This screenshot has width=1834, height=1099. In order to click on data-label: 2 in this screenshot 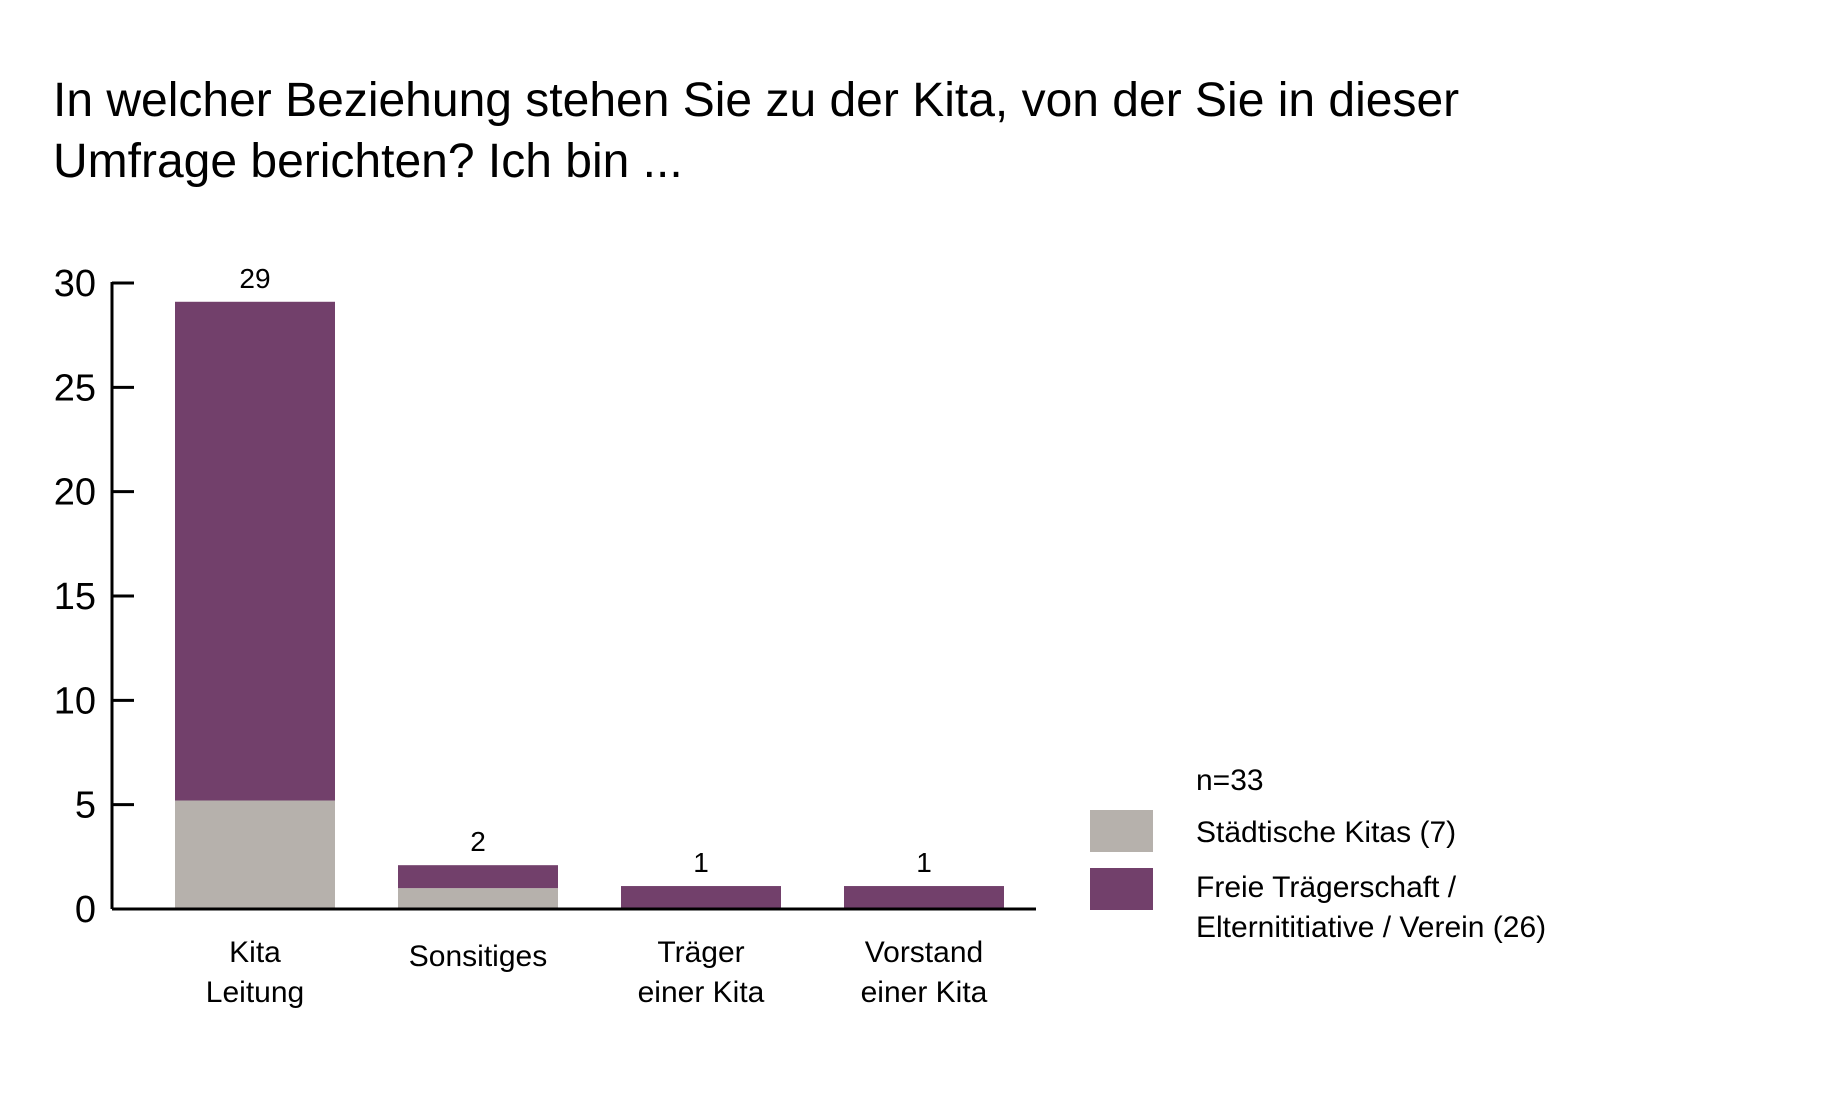, I will do `click(478, 841)`.